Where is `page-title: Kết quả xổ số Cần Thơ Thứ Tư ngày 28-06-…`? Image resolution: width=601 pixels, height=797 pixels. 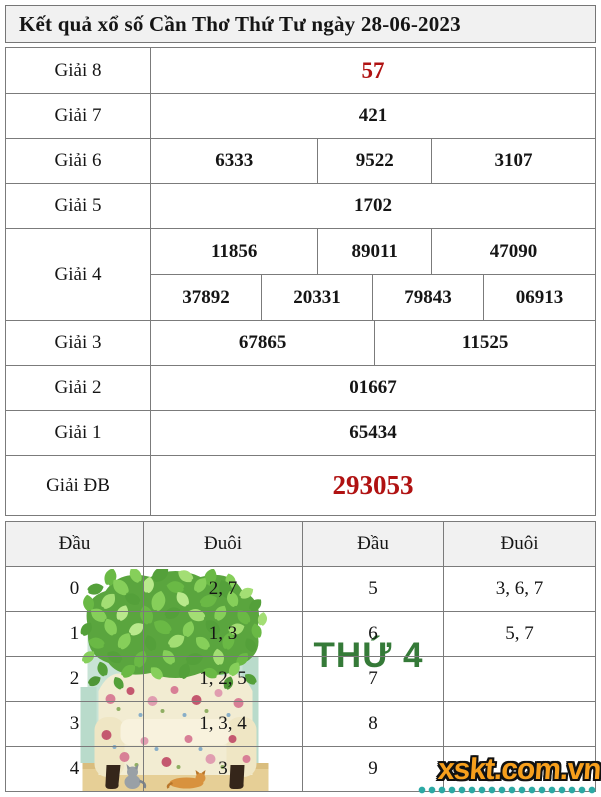 page-title: Kết quả xổ số Cần Thơ Thứ Tư ngày 28-06-… is located at coordinates (300, 24).